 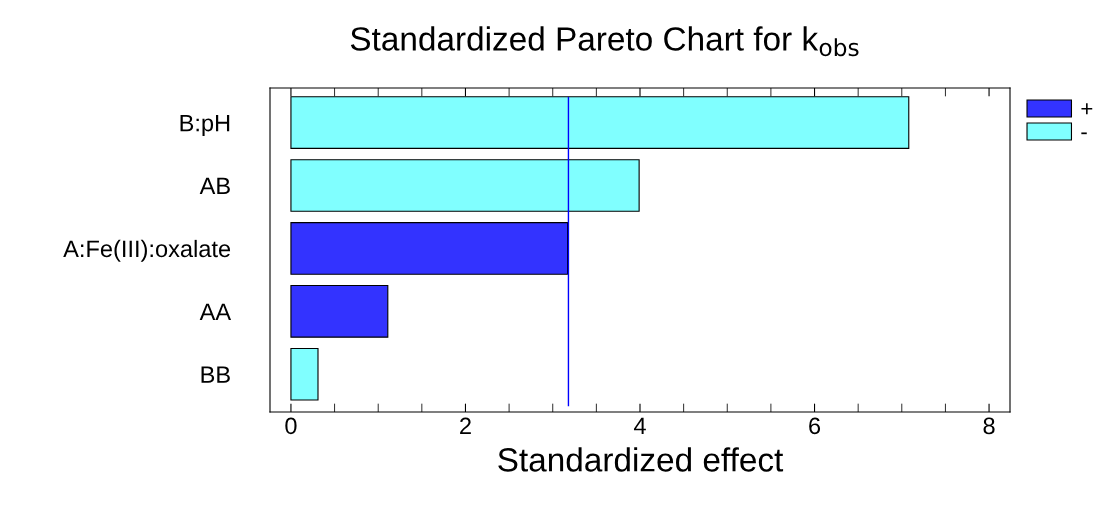 What do you see at coordinates (205, 125) in the screenshot?
I see `y-tick-label: B:pH` at bounding box center [205, 125].